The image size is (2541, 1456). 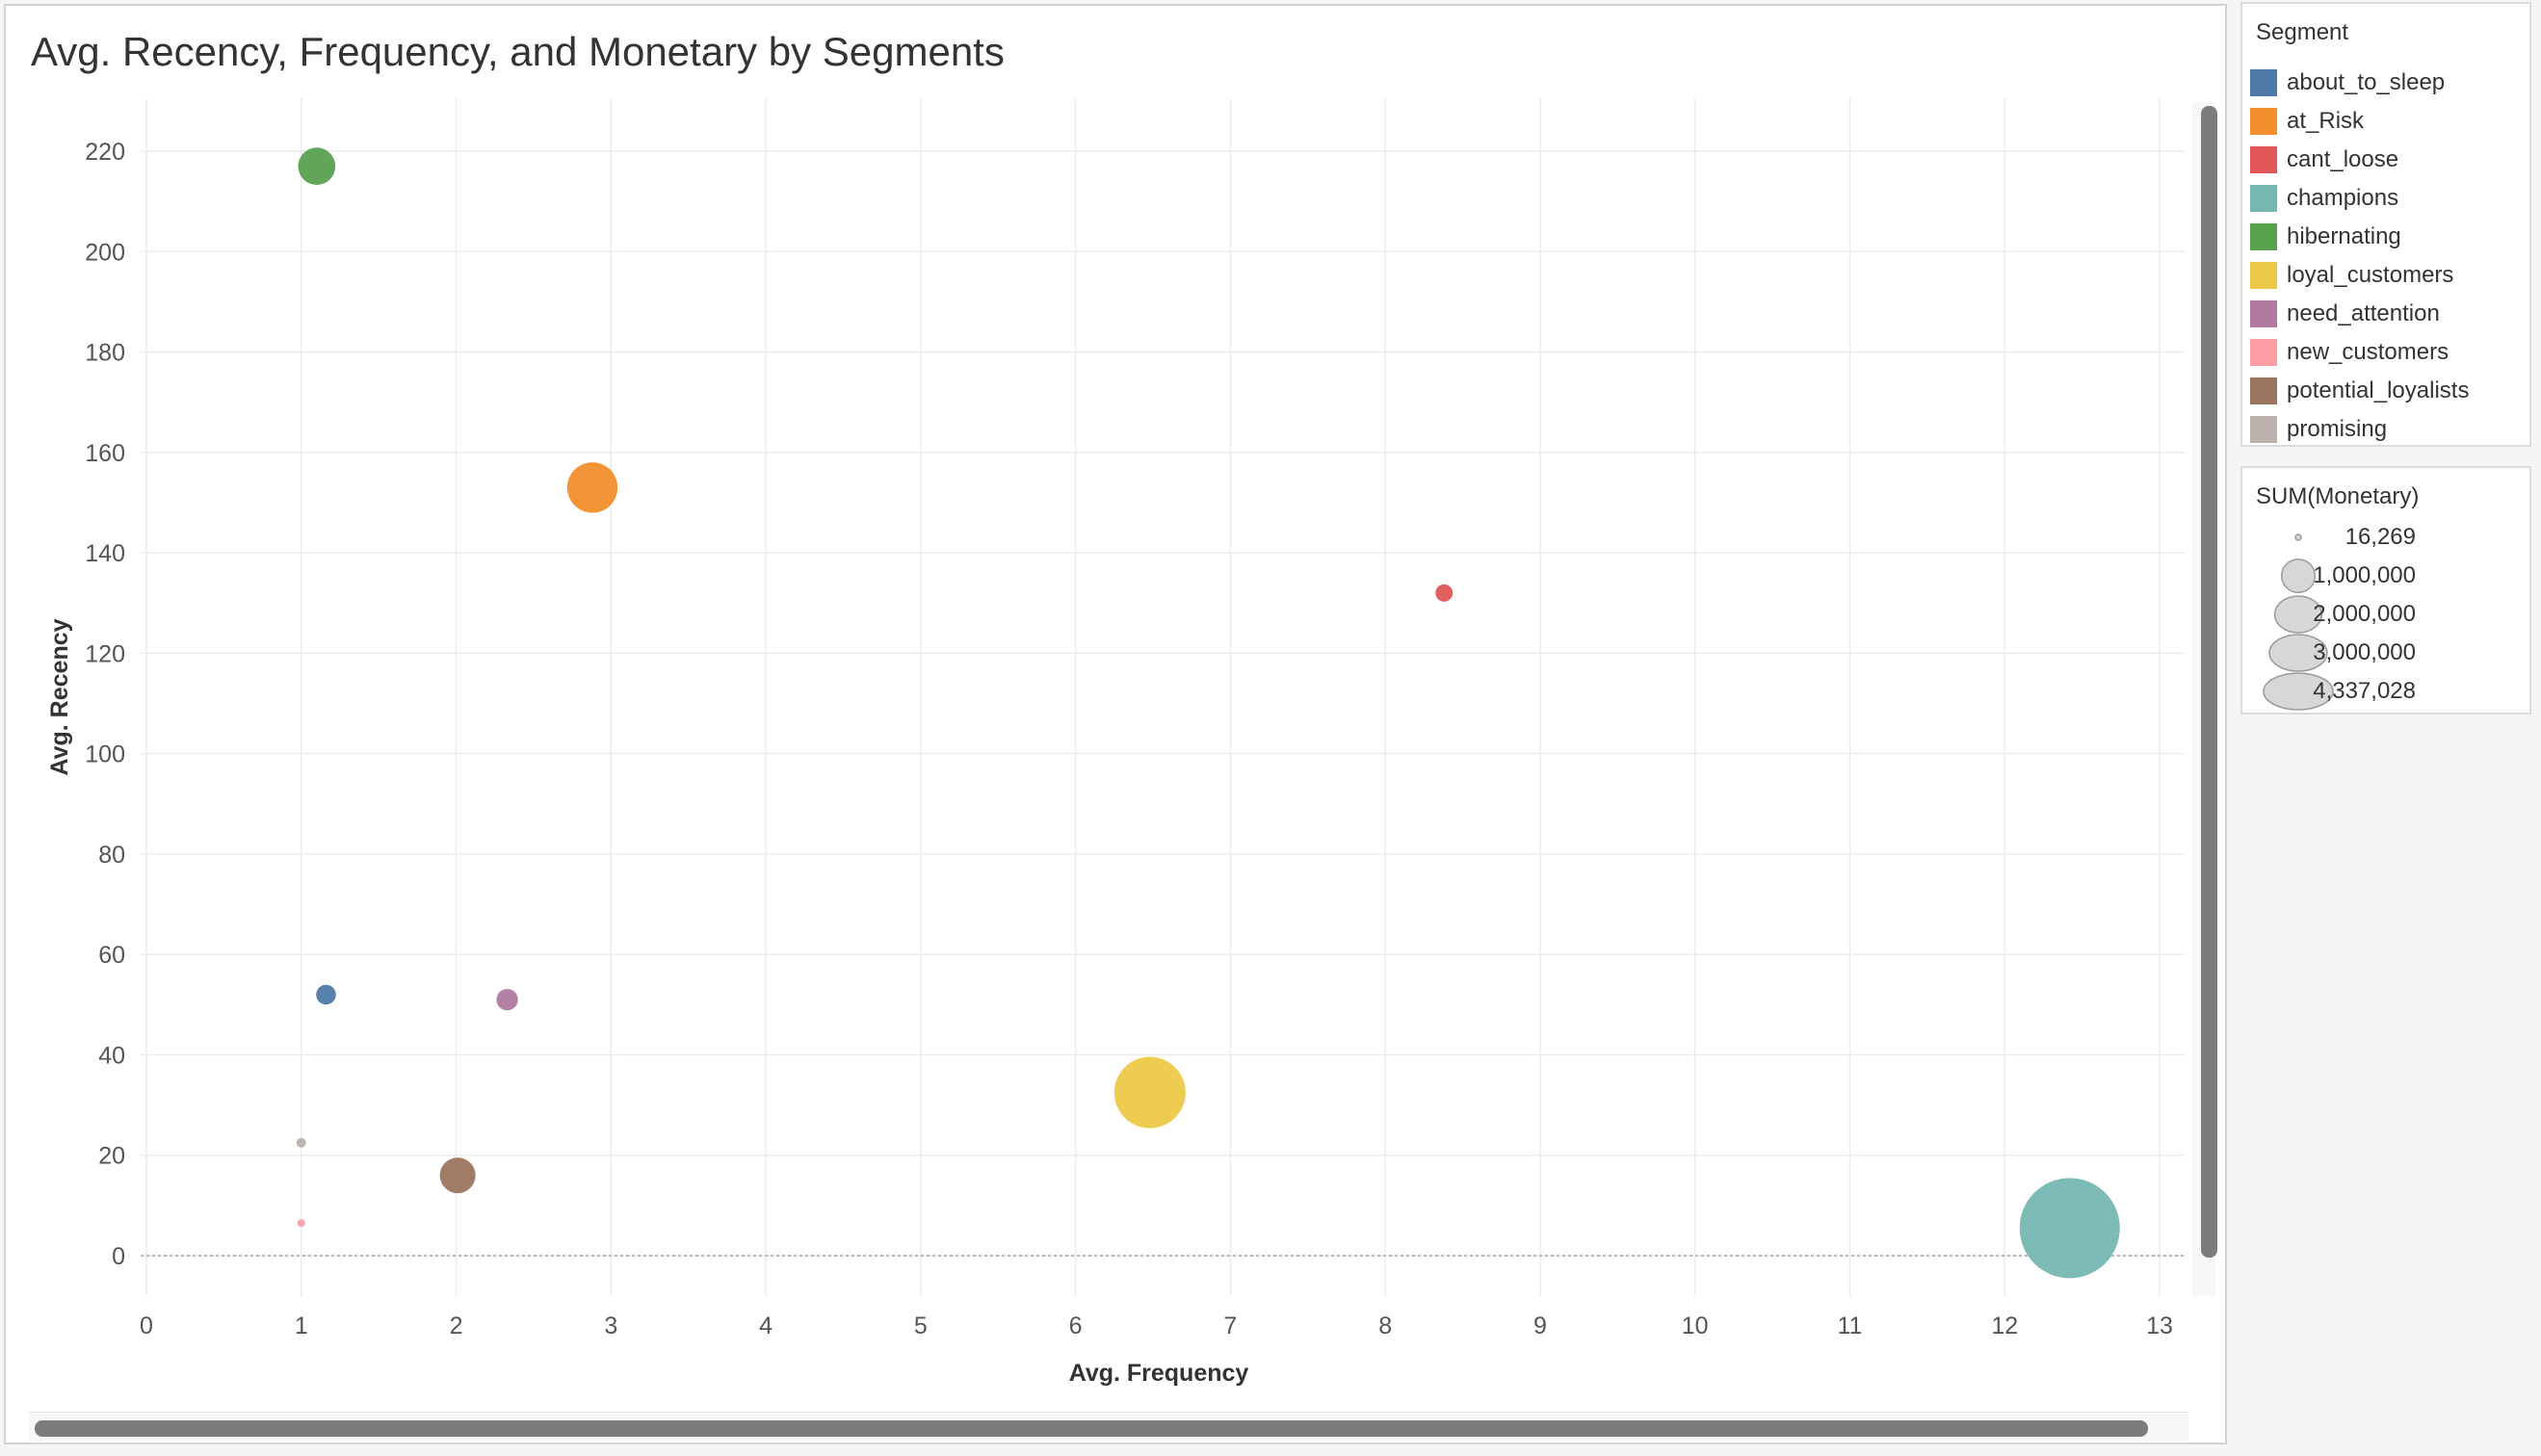 I want to click on legend-item-cant-loose: cant_loose, so click(x=2386, y=160).